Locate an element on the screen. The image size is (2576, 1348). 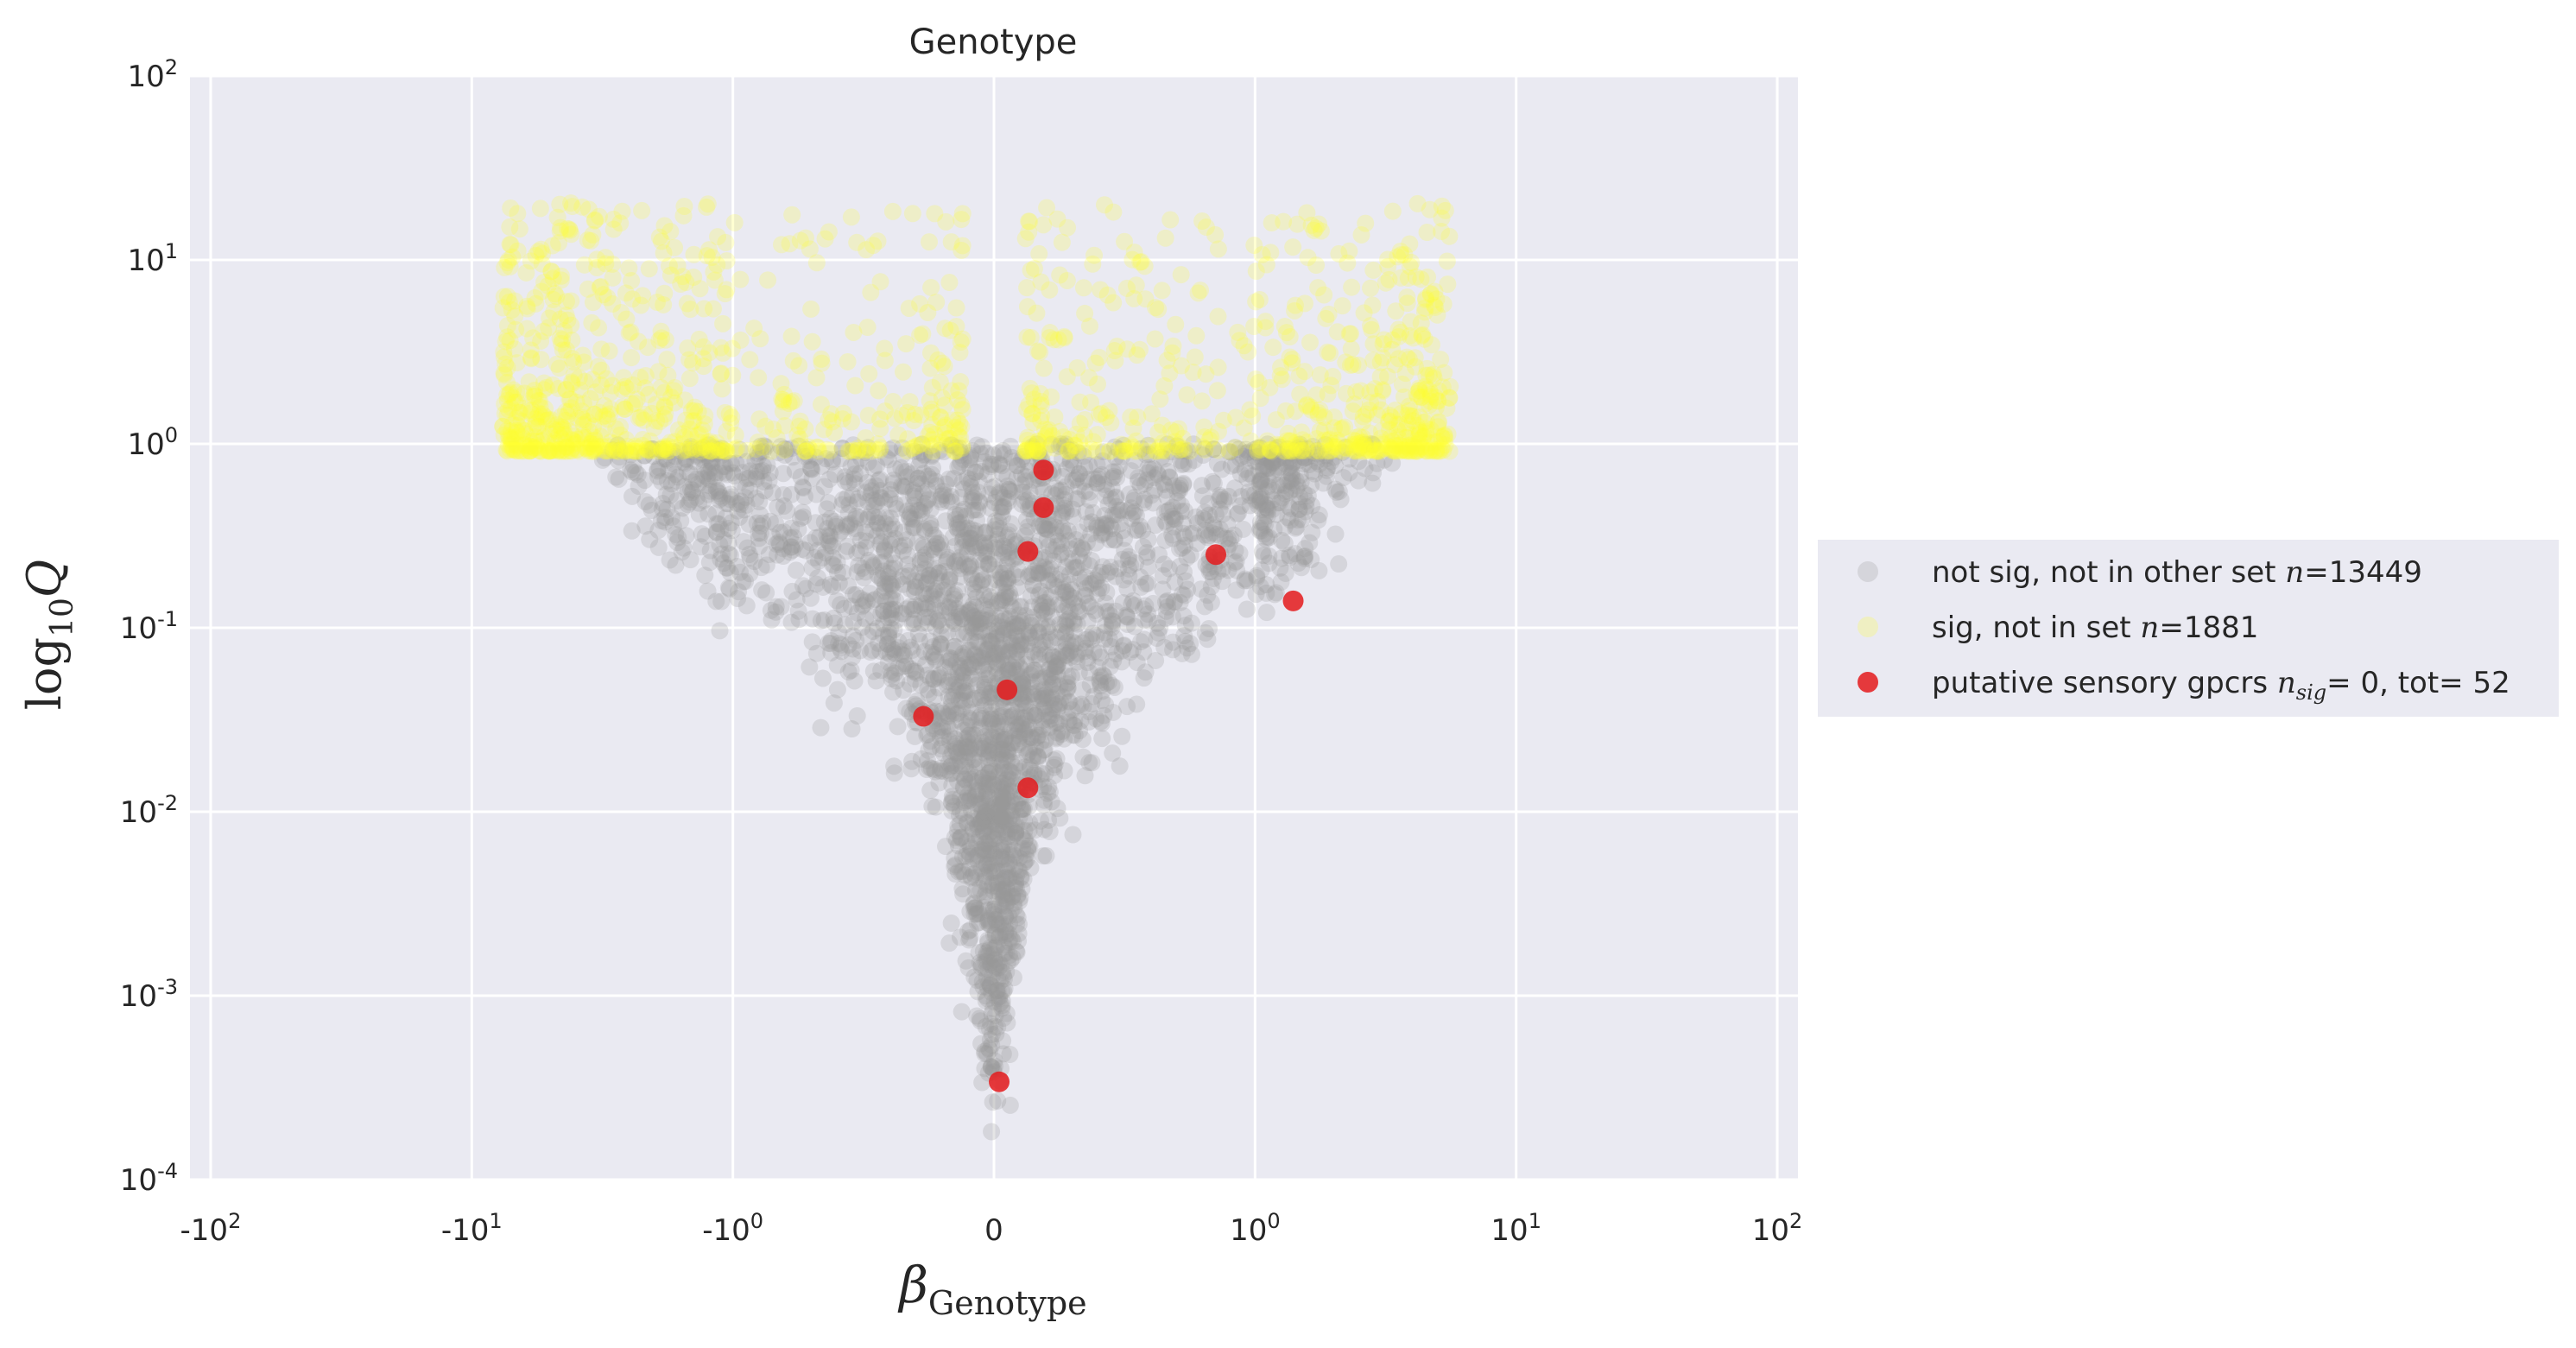
x-tick-label: -100 is located at coordinates (732, 1228).